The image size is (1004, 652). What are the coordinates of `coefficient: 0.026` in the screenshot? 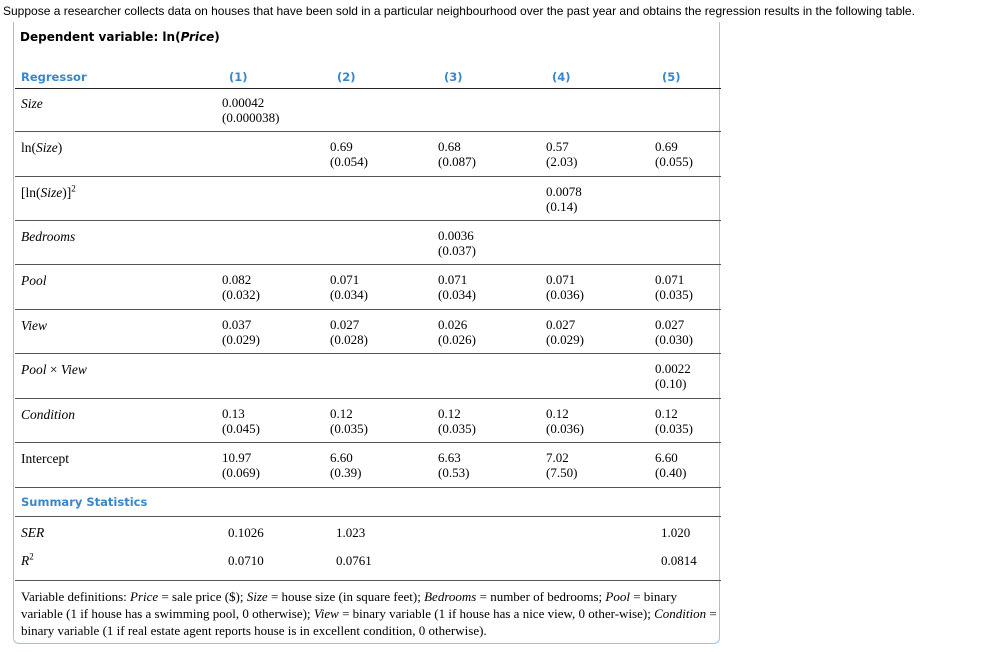 It's located at (453, 324).